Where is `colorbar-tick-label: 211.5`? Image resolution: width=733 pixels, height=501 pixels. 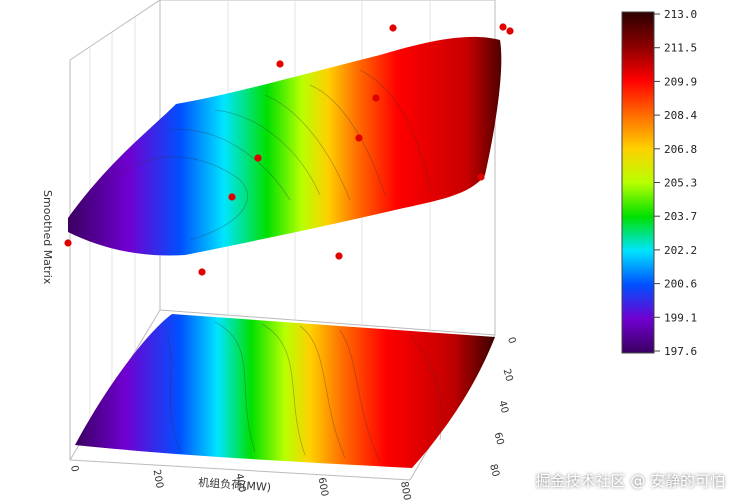
colorbar-tick-label: 211.5 is located at coordinates (680, 48).